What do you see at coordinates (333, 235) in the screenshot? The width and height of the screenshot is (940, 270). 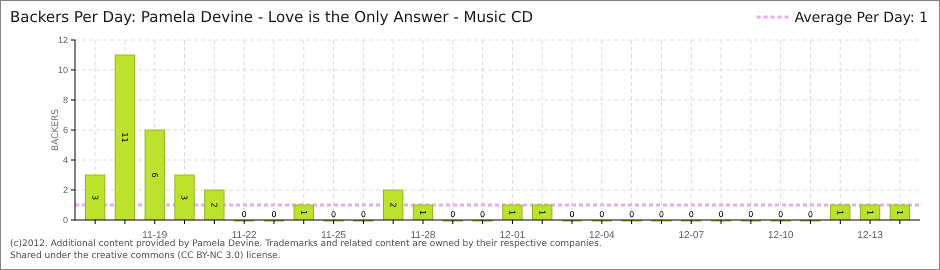 I see `x-tick-label: 11-25` at bounding box center [333, 235].